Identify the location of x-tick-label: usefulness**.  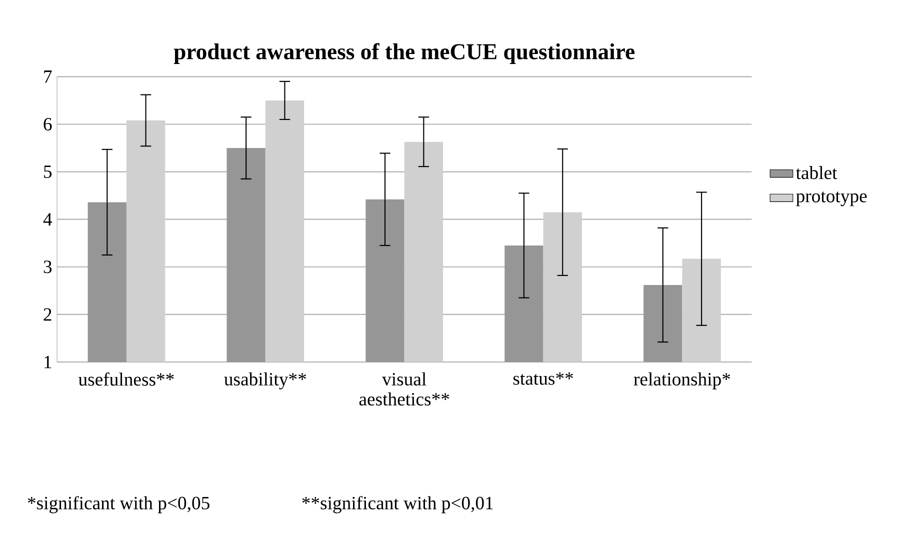
(126, 379).